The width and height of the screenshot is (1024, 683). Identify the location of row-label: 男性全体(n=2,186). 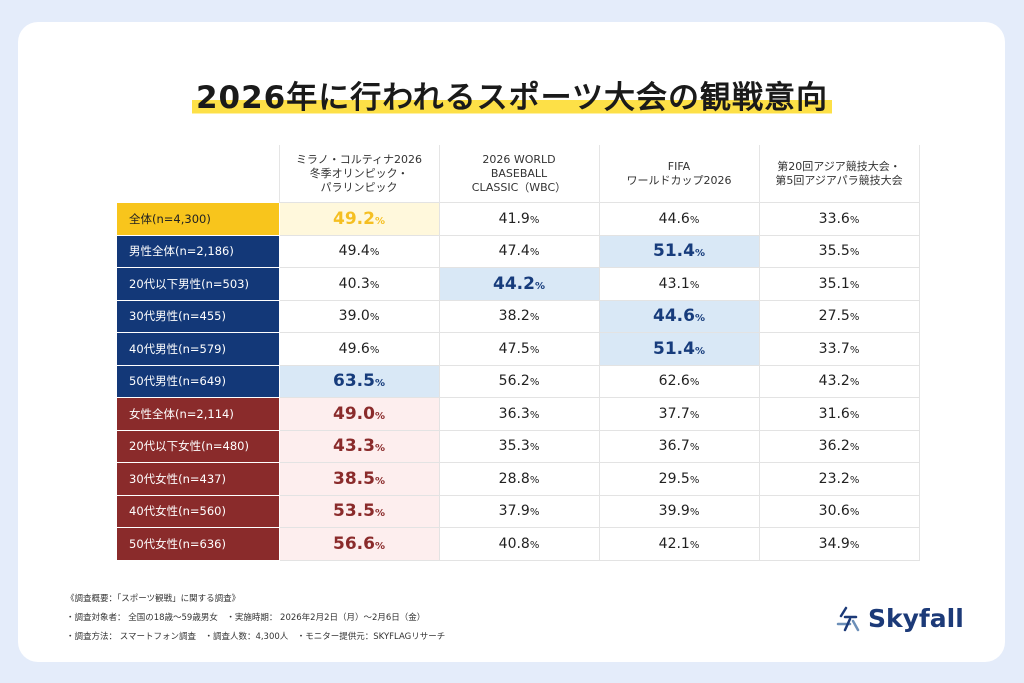
(198, 251).